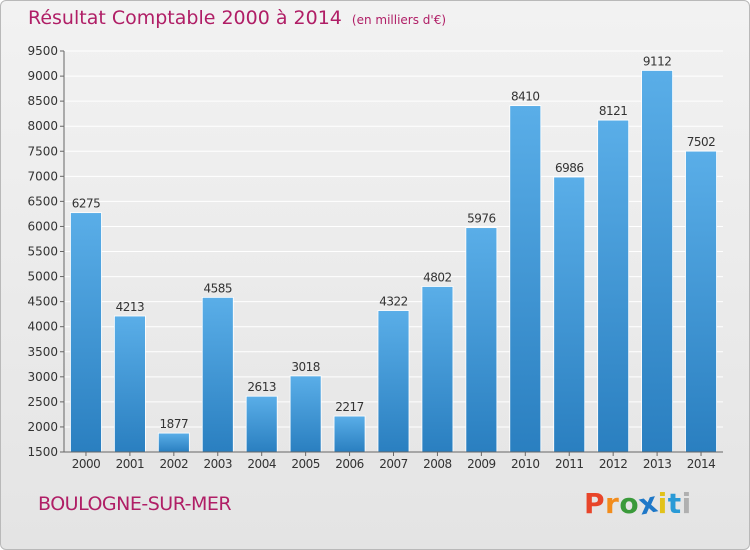  What do you see at coordinates (42, 151) in the screenshot?
I see `y-tick-label: 7500` at bounding box center [42, 151].